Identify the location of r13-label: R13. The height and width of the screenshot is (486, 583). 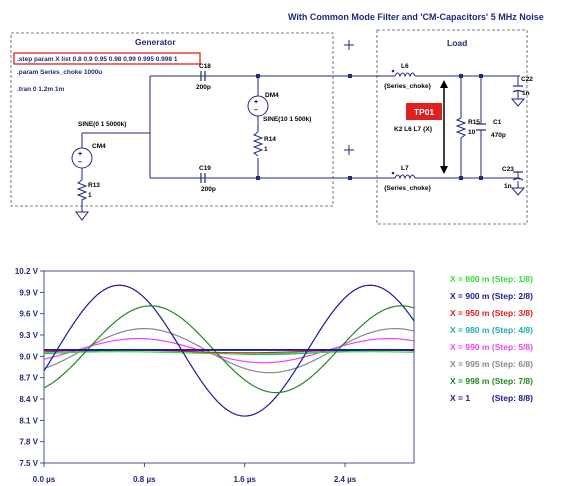
(94, 185).